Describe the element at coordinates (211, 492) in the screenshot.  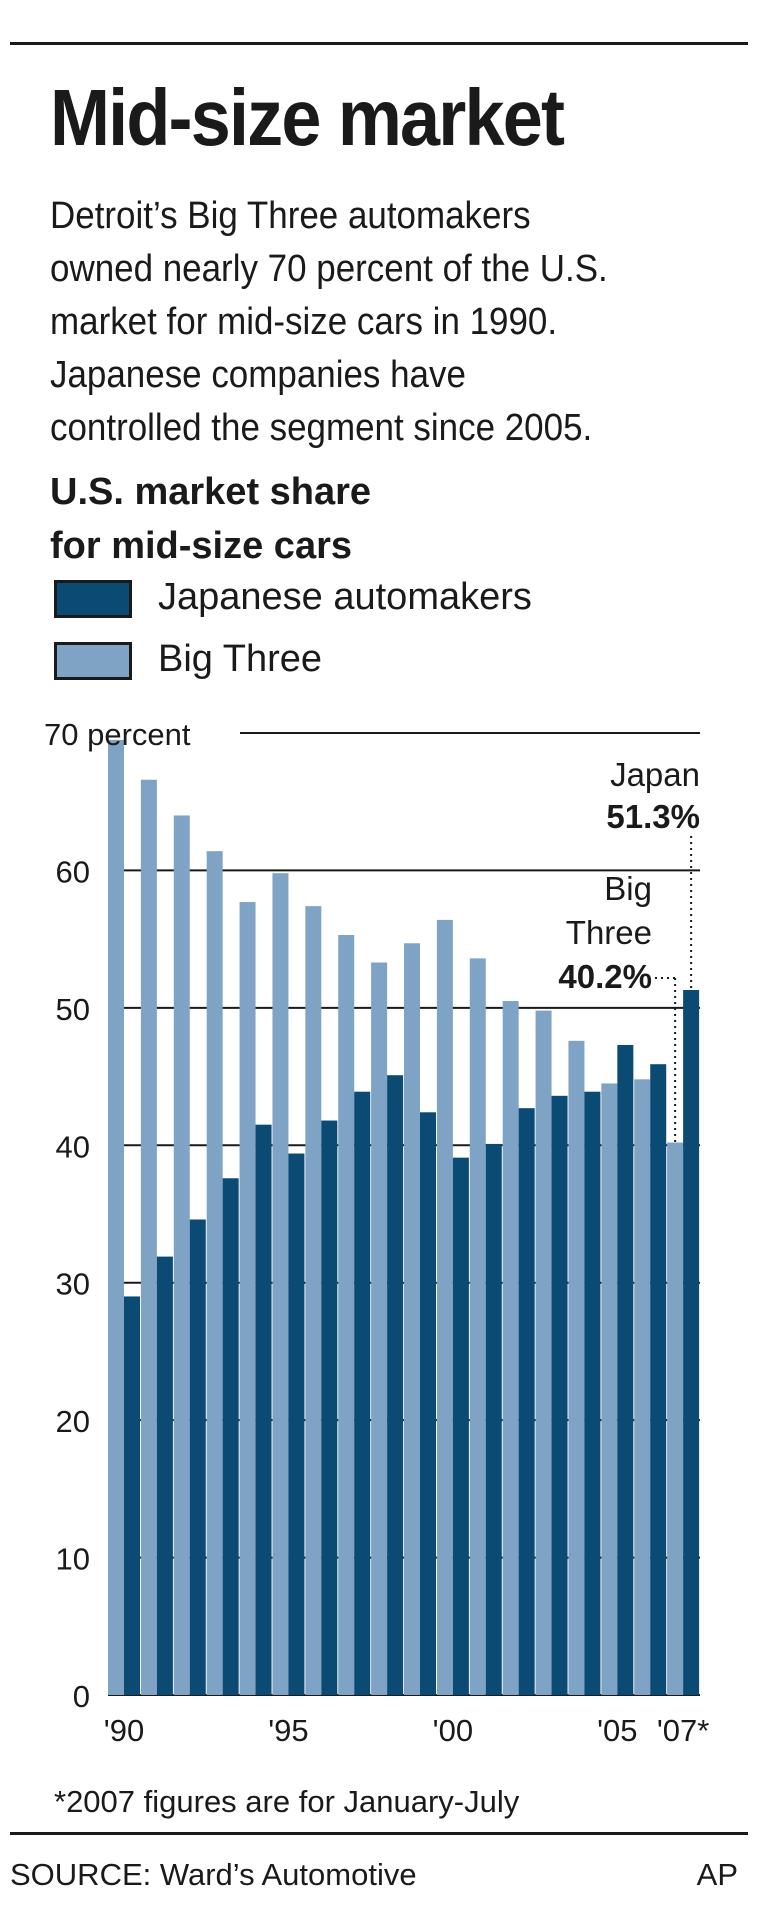
I see `subtitle-line: U.S. market share` at that location.